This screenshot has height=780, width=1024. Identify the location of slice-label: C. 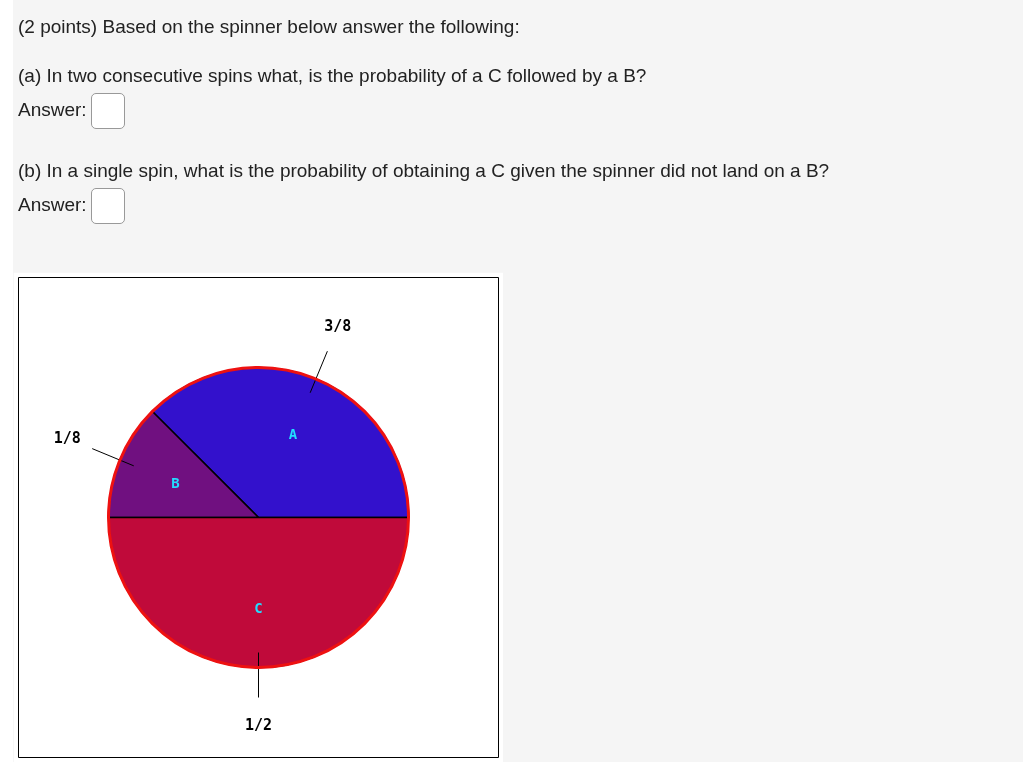
(258, 607).